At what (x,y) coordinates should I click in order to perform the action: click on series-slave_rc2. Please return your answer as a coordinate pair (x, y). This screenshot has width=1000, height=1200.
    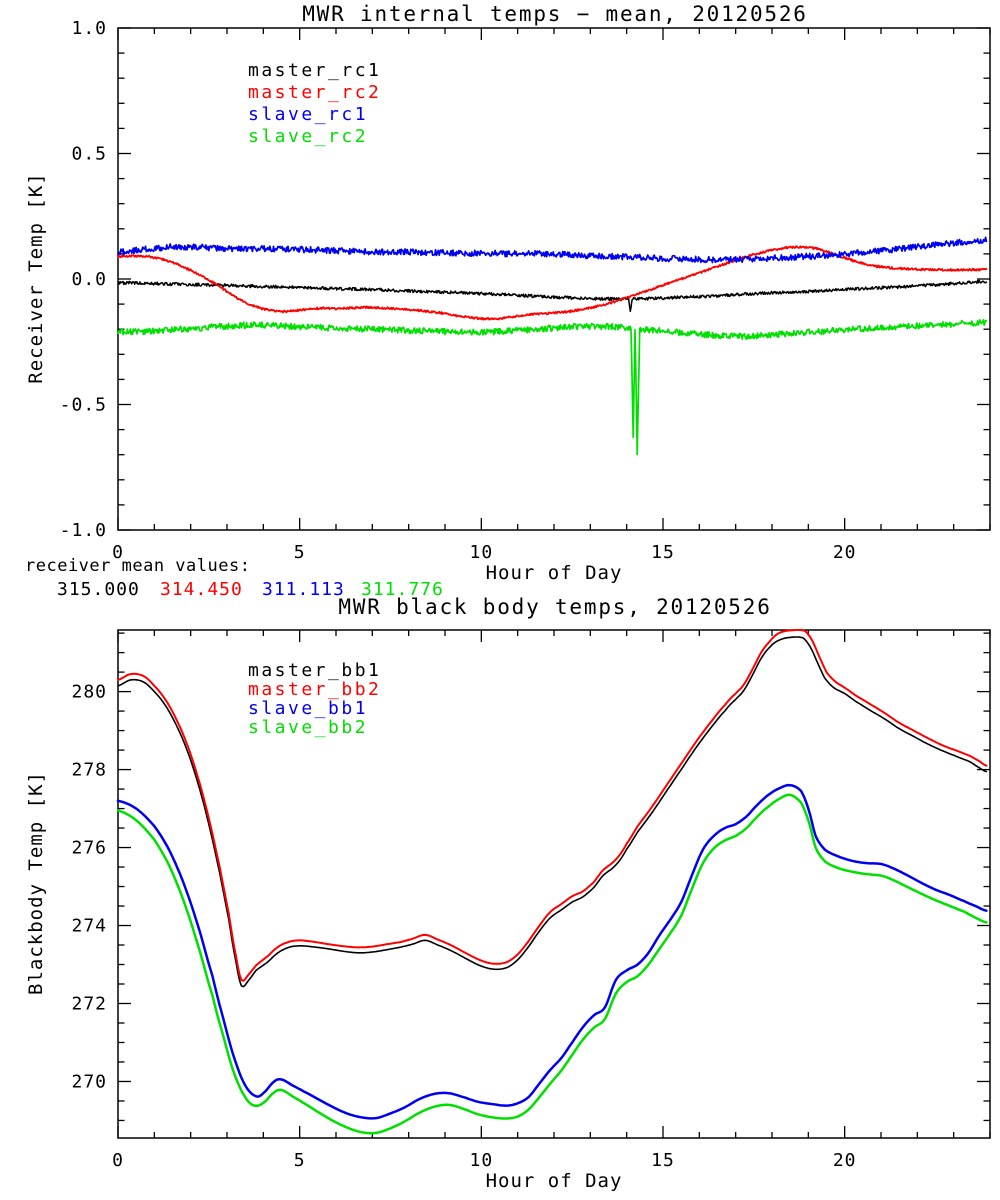
    Looking at the image, I should click on (552, 387).